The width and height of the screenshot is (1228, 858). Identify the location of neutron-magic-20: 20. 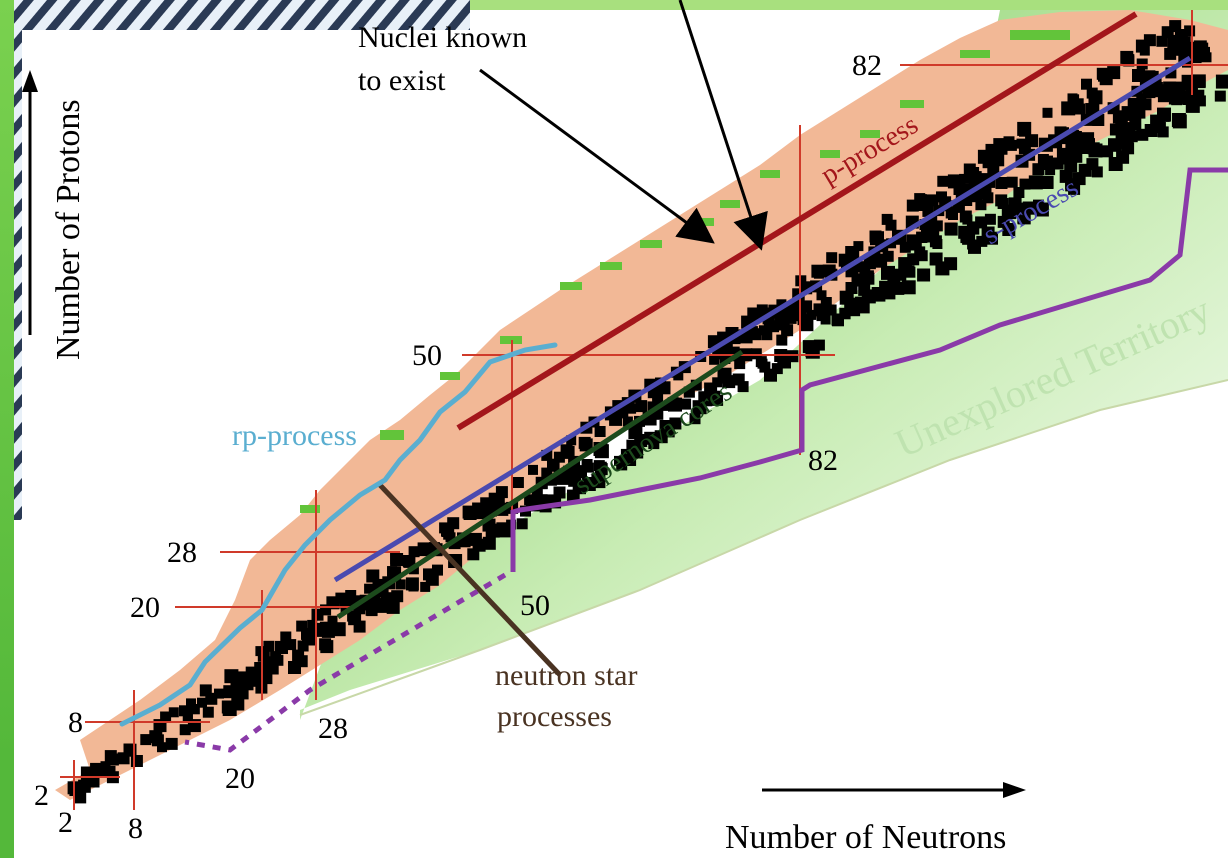
(240, 778).